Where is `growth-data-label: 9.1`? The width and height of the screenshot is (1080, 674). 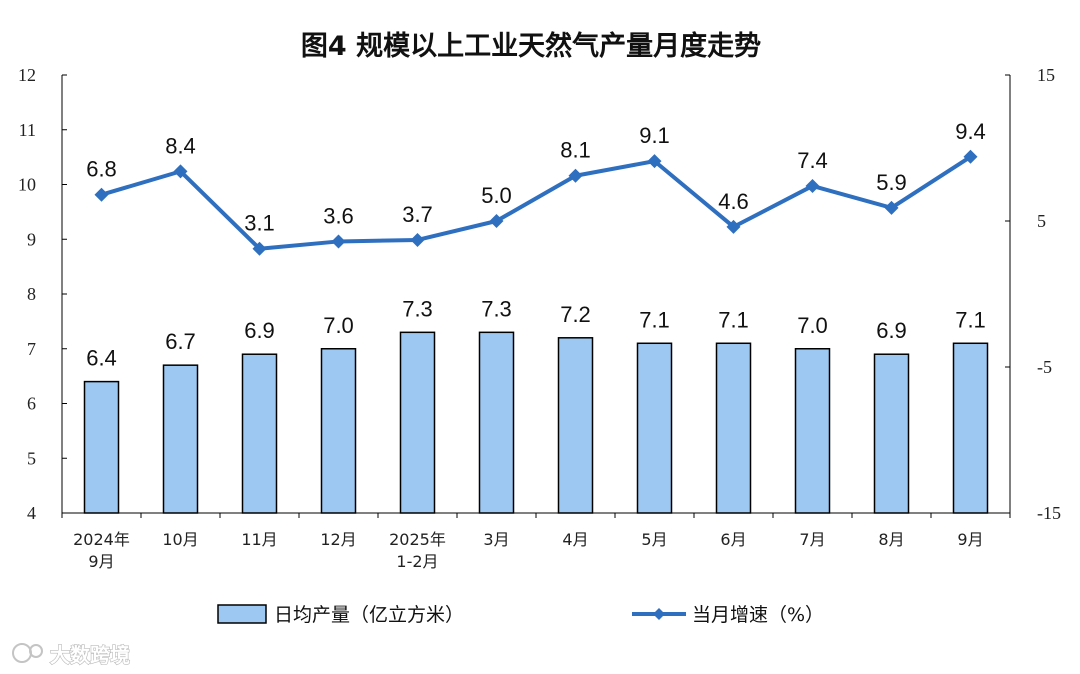 growth-data-label: 9.1 is located at coordinates (654, 135).